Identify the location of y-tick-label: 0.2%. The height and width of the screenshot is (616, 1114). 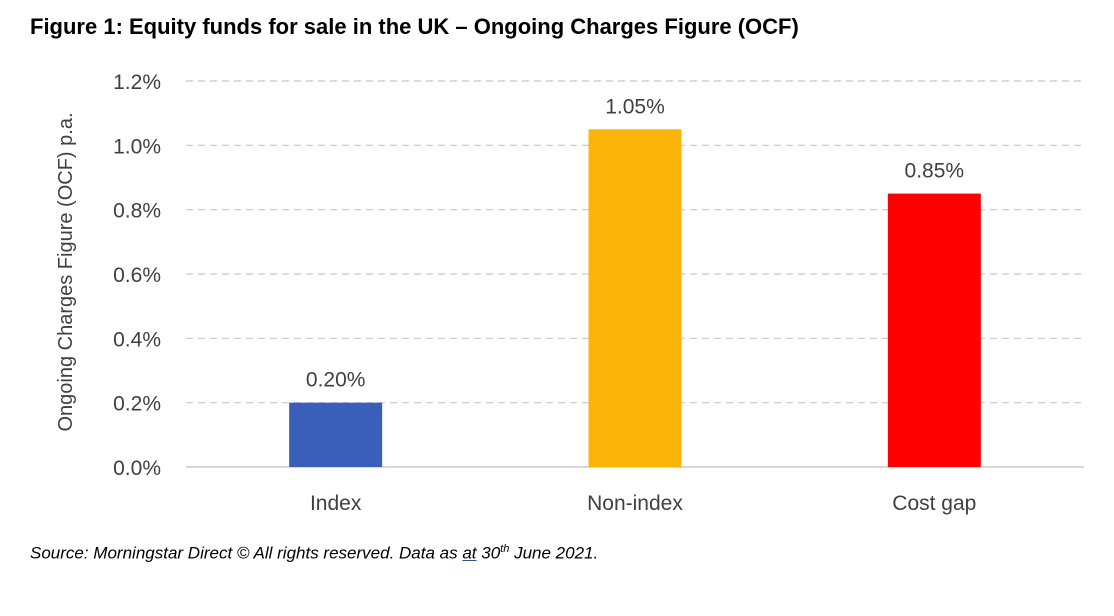
(137, 404).